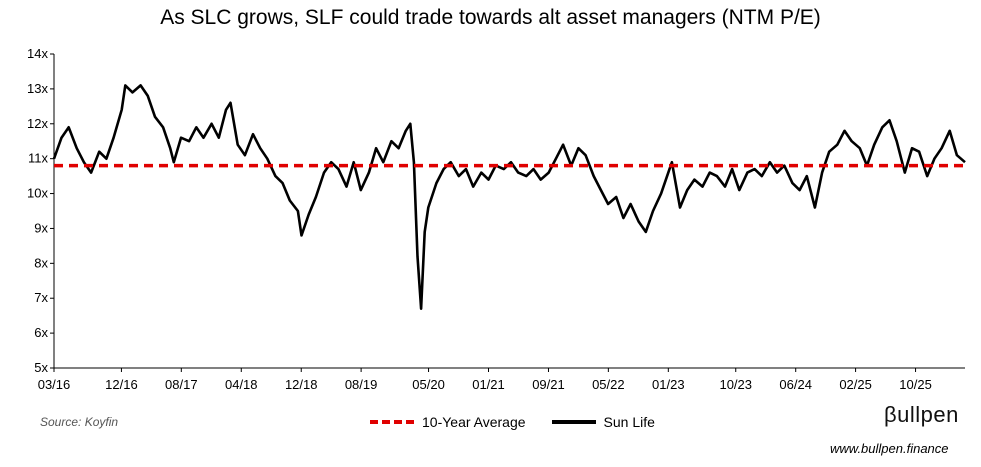  I want to click on x-tick-label: 08/17, so click(181, 384).